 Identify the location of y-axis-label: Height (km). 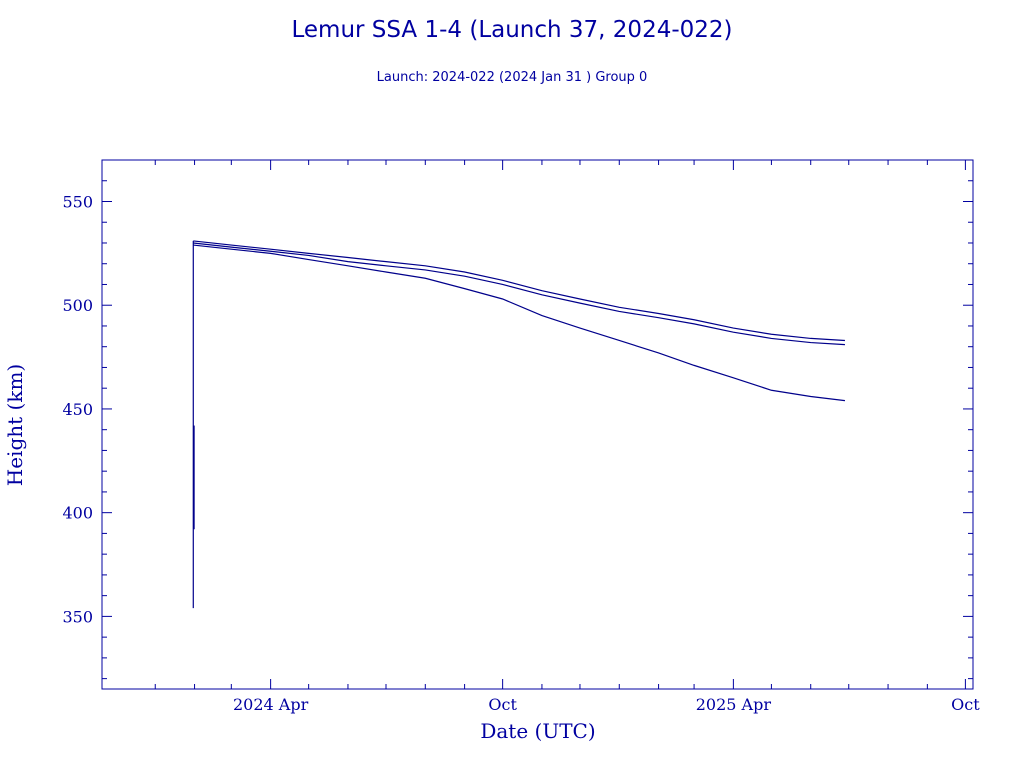
(15, 425).